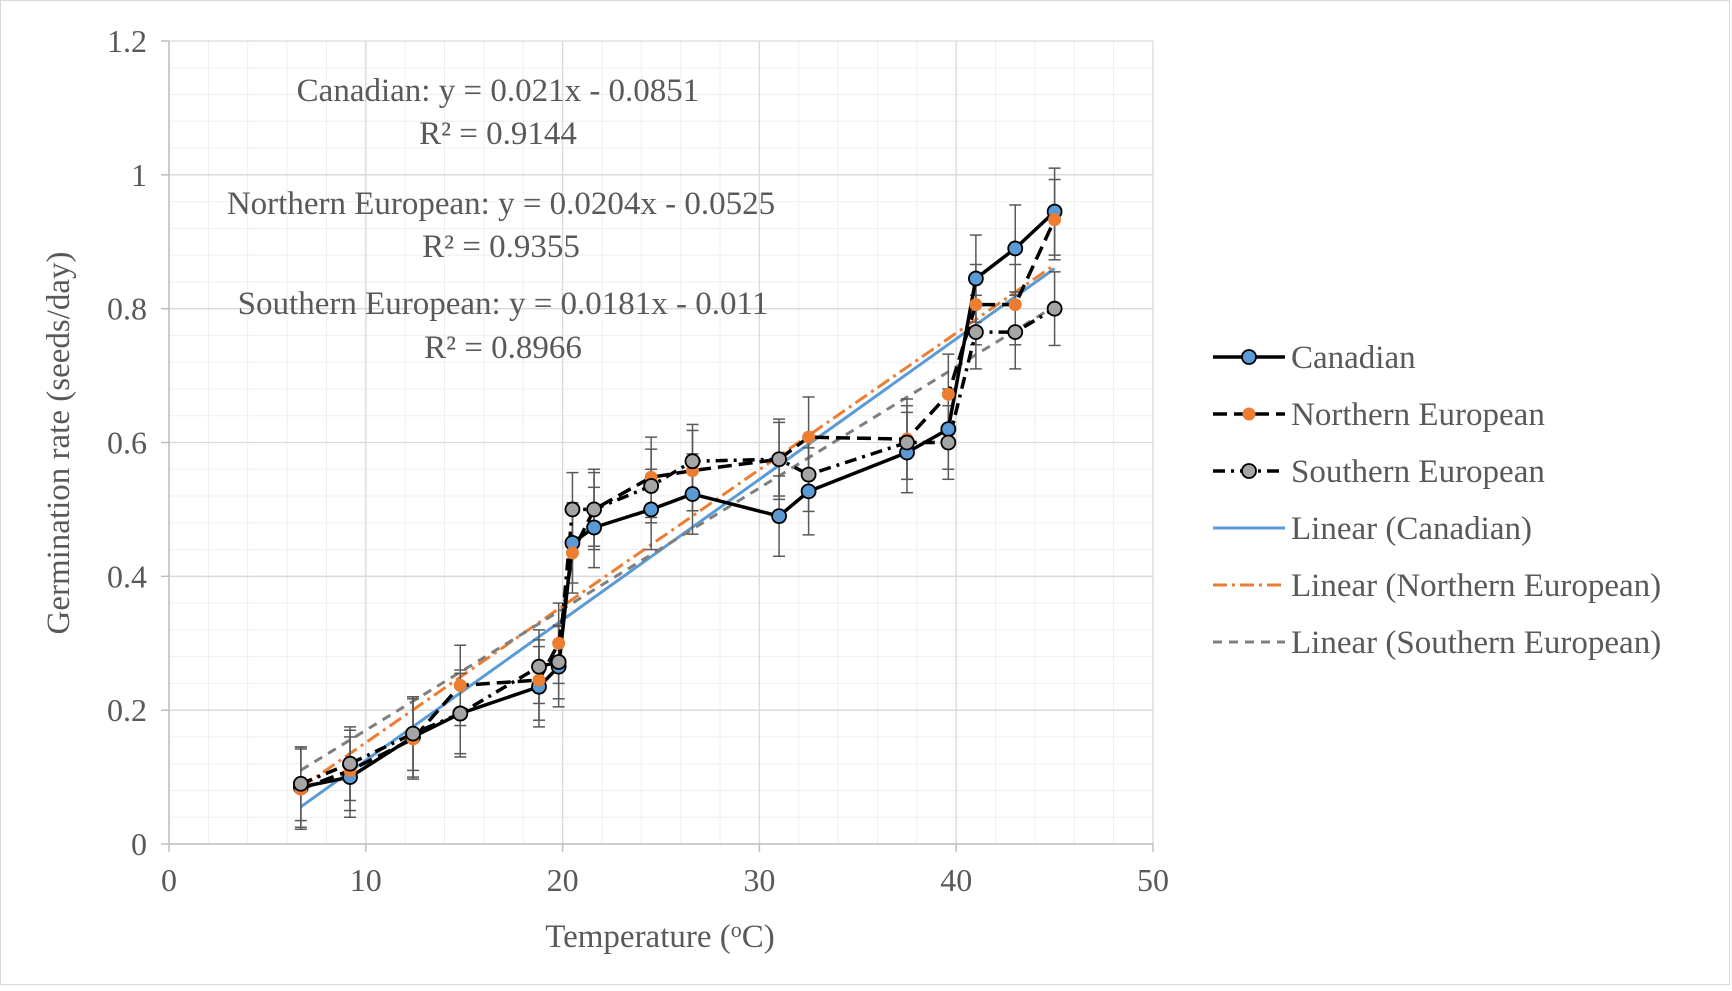  What do you see at coordinates (1476, 643) in the screenshot?
I see `legend-label: Linear (Southern European)` at bounding box center [1476, 643].